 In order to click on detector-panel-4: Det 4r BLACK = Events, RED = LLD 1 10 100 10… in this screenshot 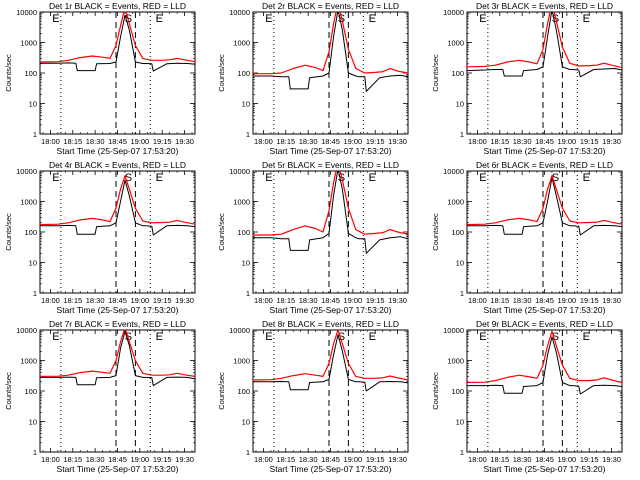, I will do `click(100, 237)`.